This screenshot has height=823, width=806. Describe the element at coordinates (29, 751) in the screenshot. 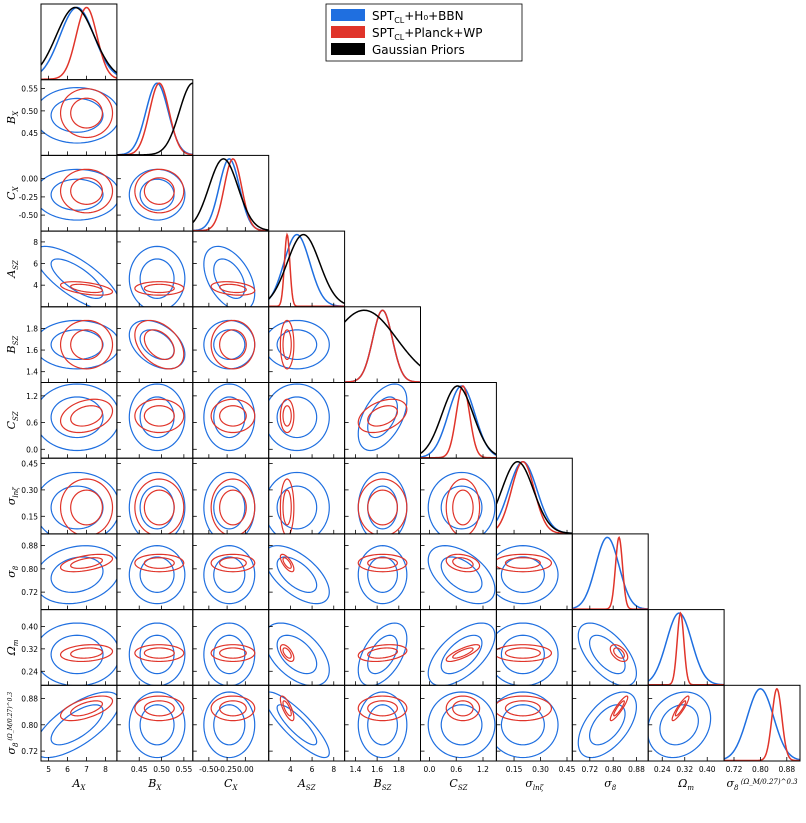

I see `y-tick-label-S8: 0.72` at that location.